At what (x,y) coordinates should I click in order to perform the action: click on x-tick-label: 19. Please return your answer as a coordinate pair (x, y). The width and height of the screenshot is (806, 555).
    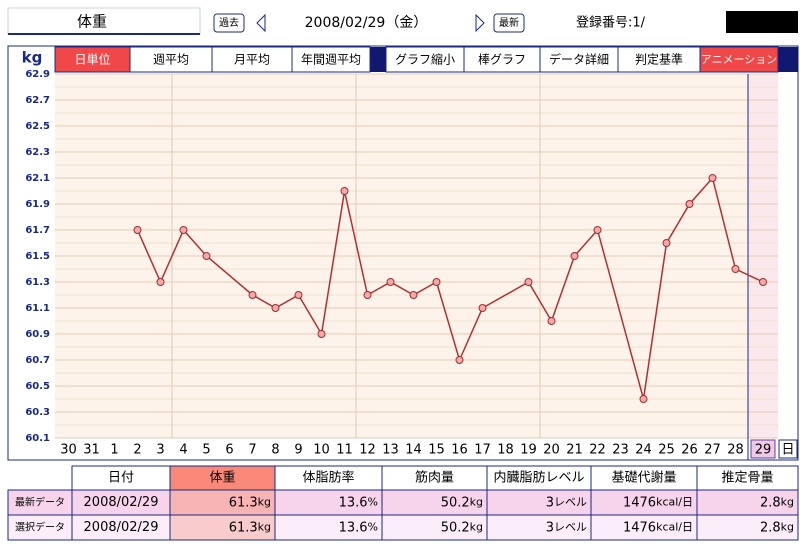
    Looking at the image, I should click on (528, 450).